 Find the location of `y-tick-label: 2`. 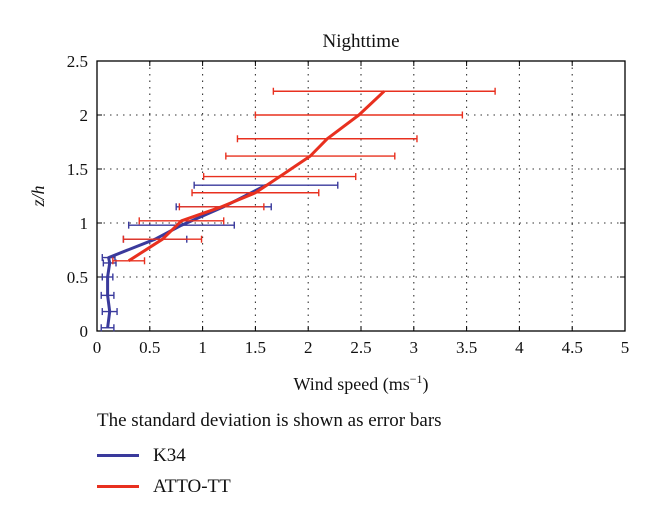

y-tick-label: 2 is located at coordinates (84, 115).